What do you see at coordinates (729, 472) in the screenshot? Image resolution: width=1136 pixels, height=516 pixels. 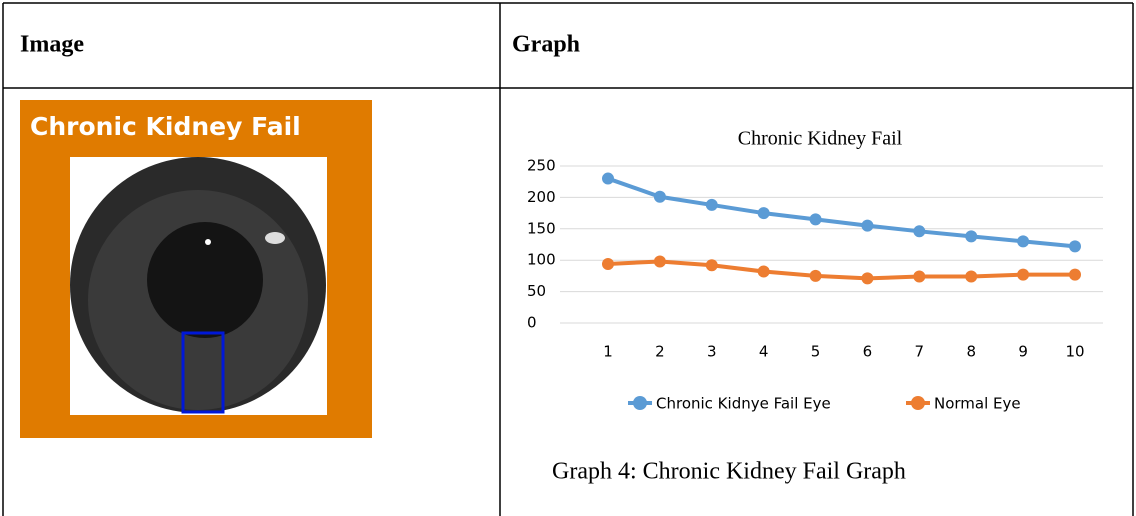 I see `caption: Graph 4: Chronic Kidney Fail Graph` at bounding box center [729, 472].